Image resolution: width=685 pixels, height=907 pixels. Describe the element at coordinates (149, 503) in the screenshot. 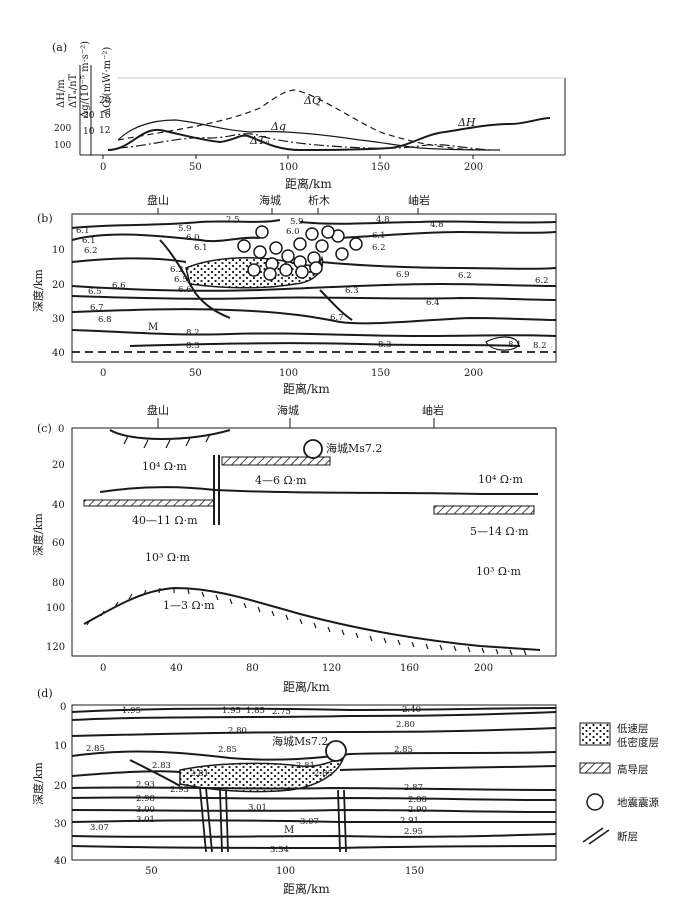

I see `high-conductive-layer-lower` at that location.